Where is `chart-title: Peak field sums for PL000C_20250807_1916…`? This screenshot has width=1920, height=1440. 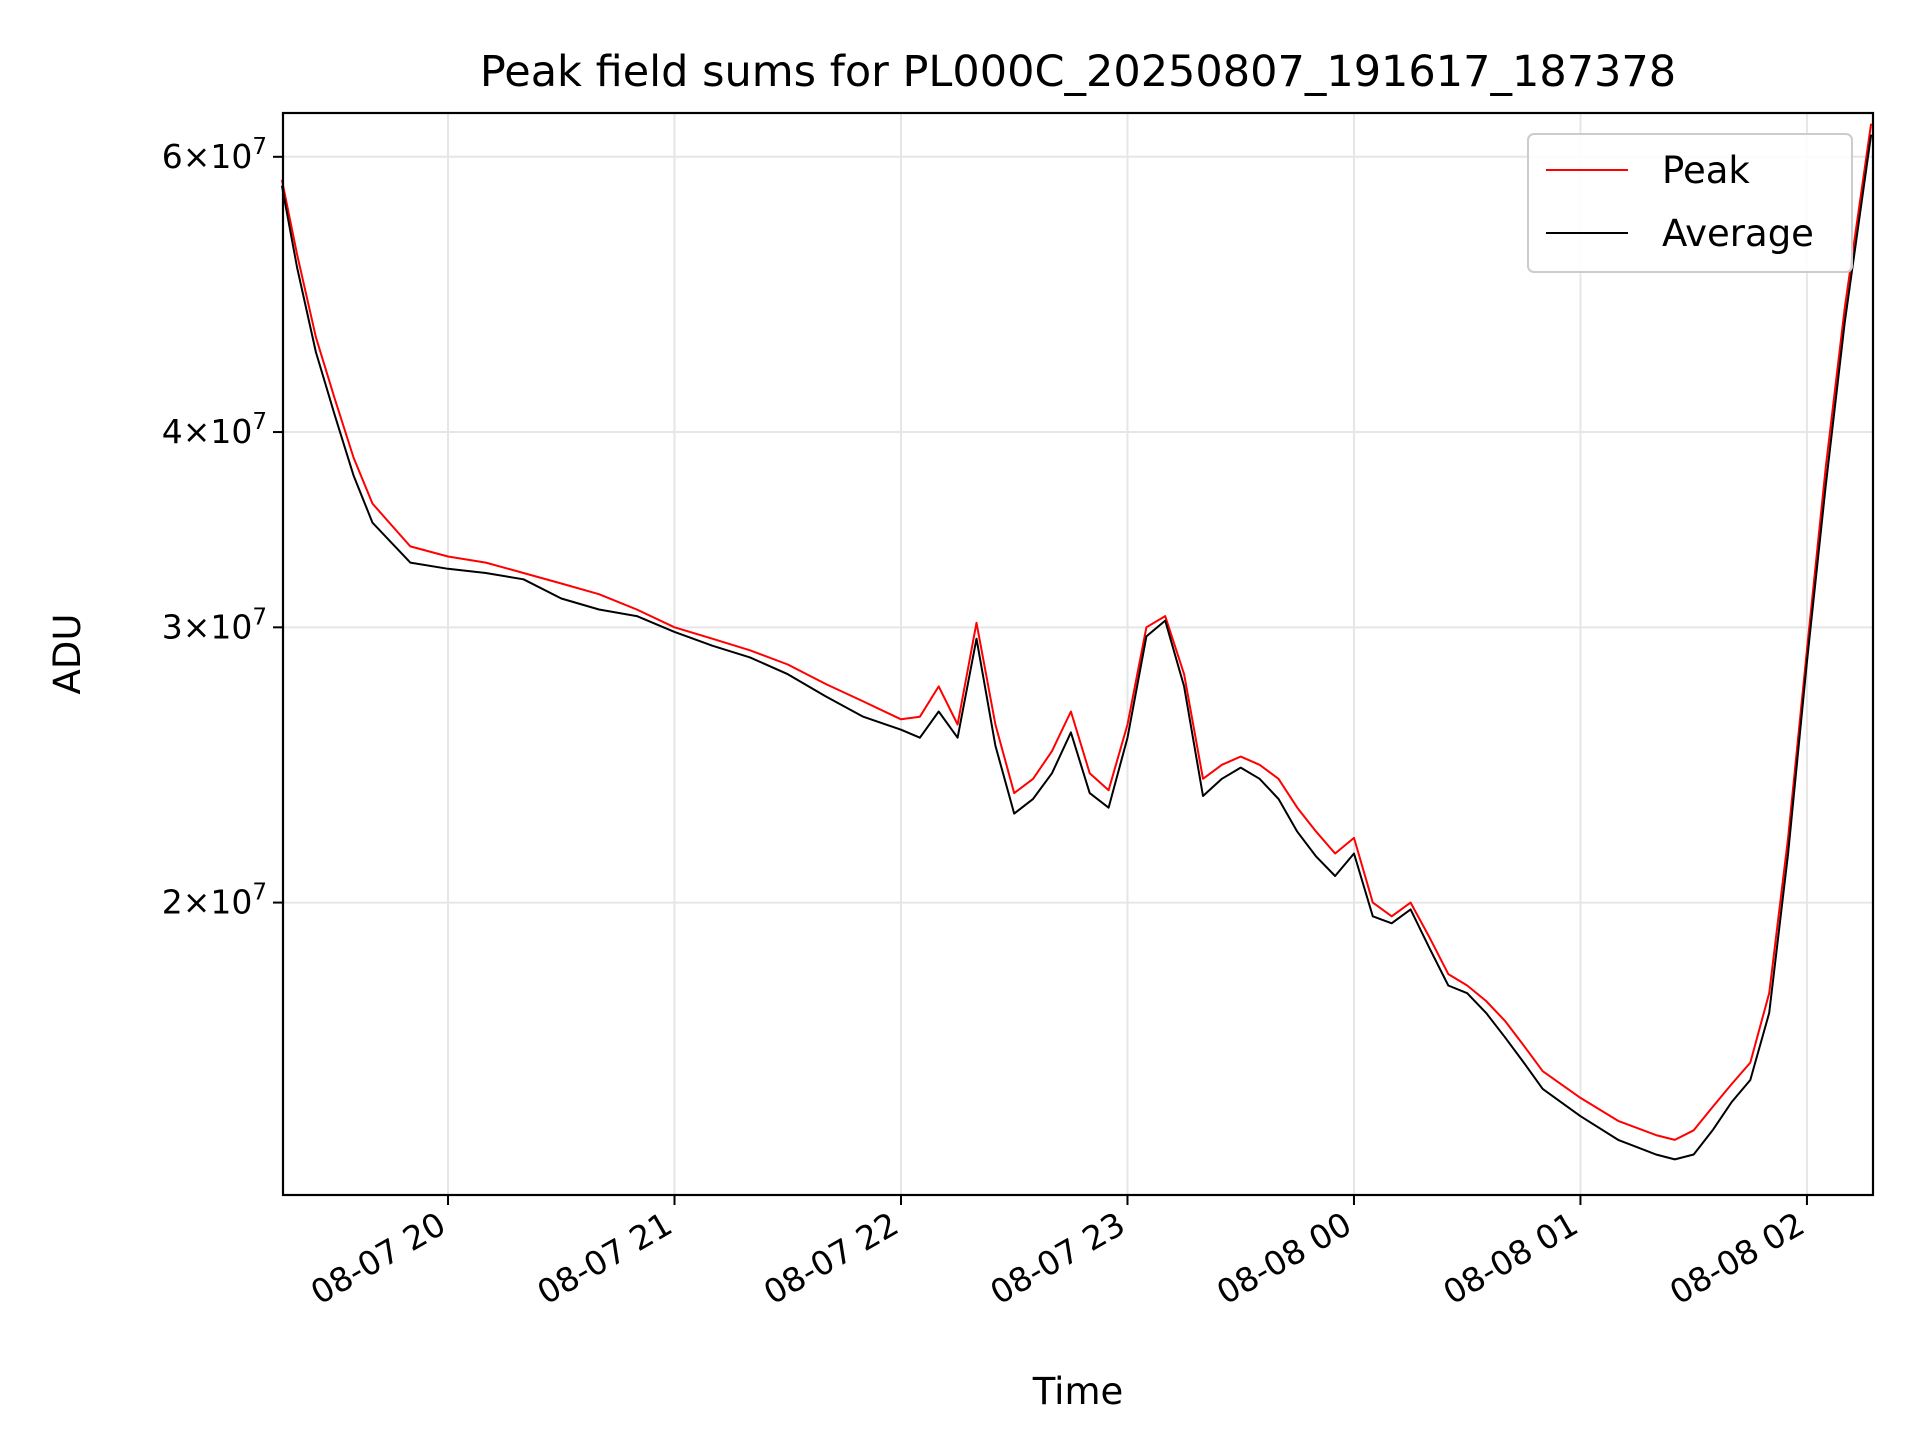
chart-title: Peak field sums for PL000C_20250807_1916… is located at coordinates (1078, 72).